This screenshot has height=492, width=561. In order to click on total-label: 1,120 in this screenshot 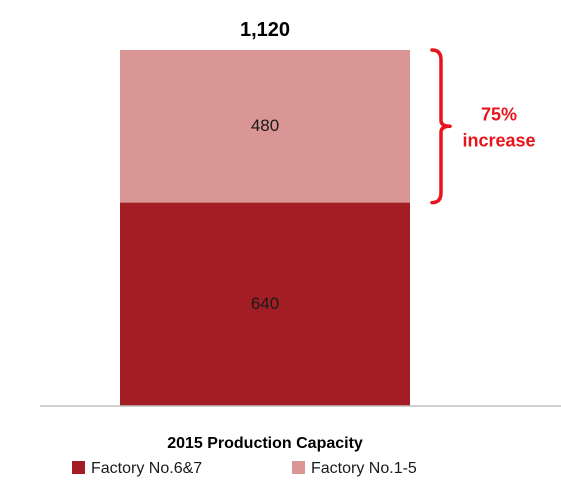, I will do `click(265, 30)`.